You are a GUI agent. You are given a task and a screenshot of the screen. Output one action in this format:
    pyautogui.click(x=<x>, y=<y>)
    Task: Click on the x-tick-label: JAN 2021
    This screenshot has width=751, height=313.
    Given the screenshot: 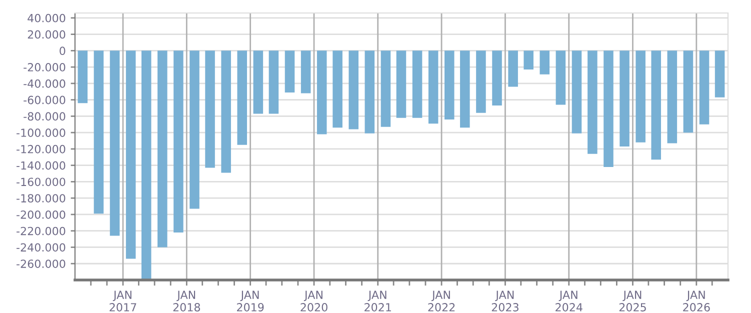 What is the action you would take?
    pyautogui.click(x=377, y=301)
    